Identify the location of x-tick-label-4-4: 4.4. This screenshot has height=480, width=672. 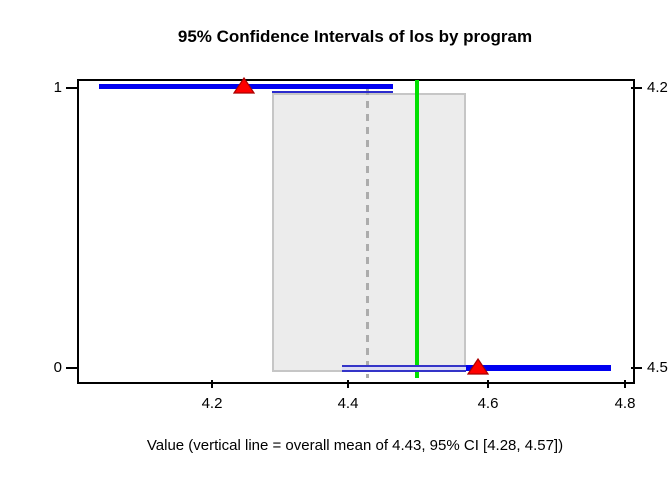
(348, 403).